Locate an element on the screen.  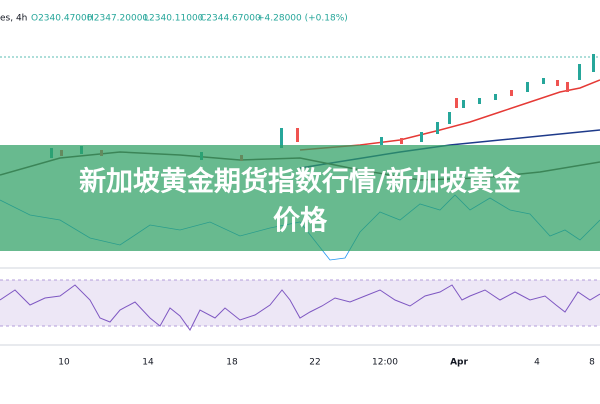
rsi-band is located at coordinates (300, 303).